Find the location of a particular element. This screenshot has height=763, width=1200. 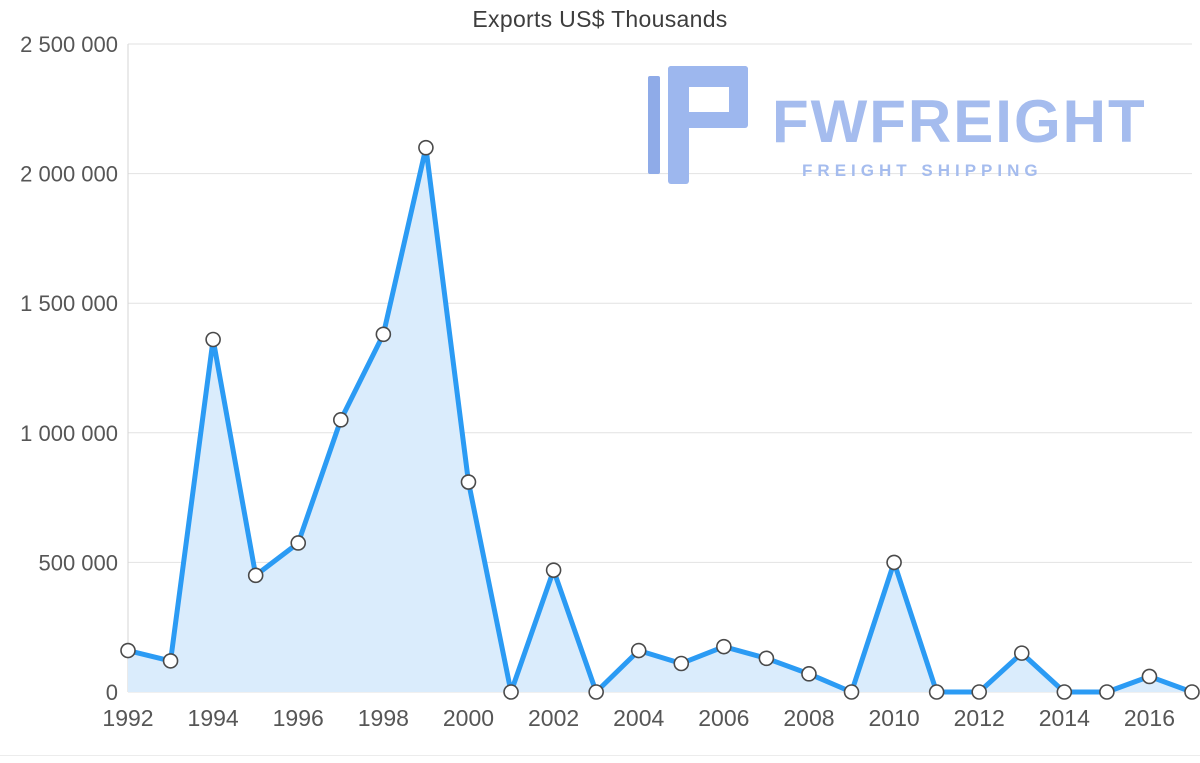

x-axis-tick-label: 1998 is located at coordinates (383, 718).